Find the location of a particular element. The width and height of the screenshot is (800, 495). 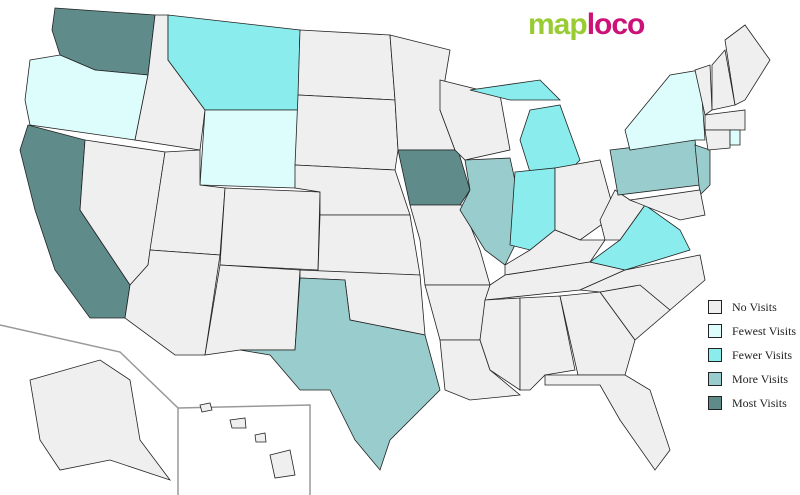

state-wyoming is located at coordinates (249, 149).